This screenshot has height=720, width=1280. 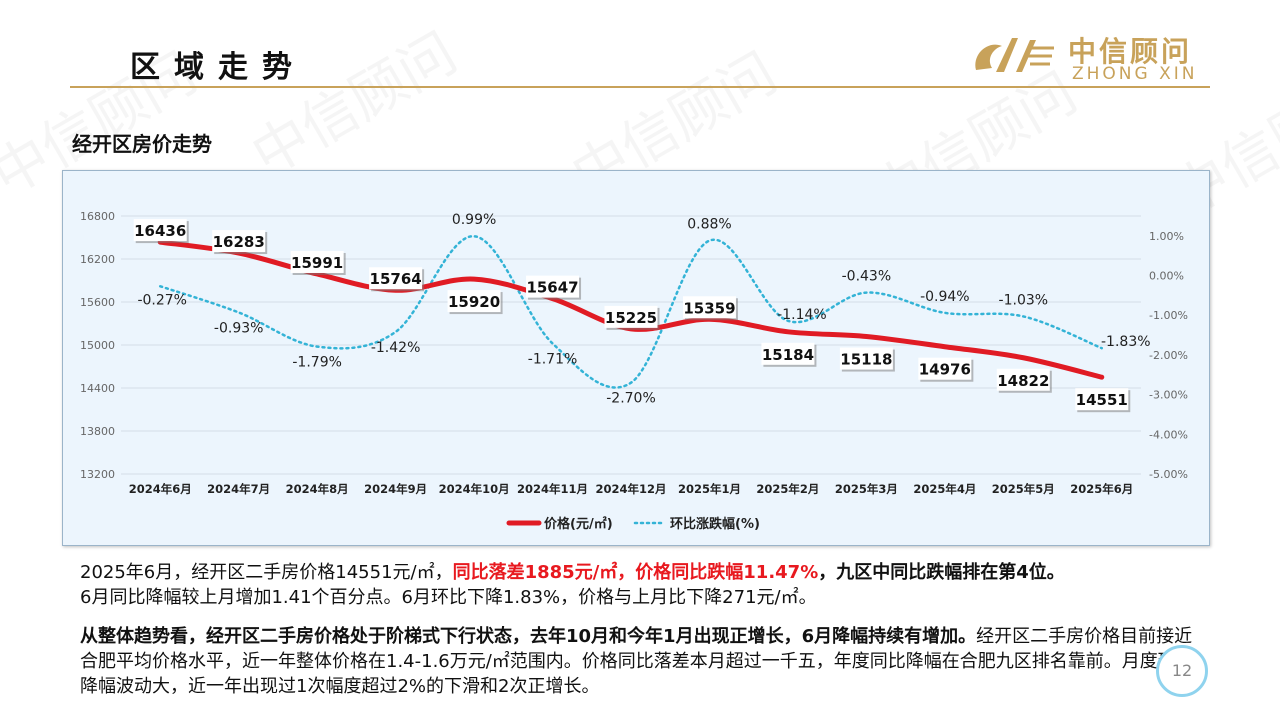 I want to click on mom-data-label: -2.70%, so click(x=631, y=399).